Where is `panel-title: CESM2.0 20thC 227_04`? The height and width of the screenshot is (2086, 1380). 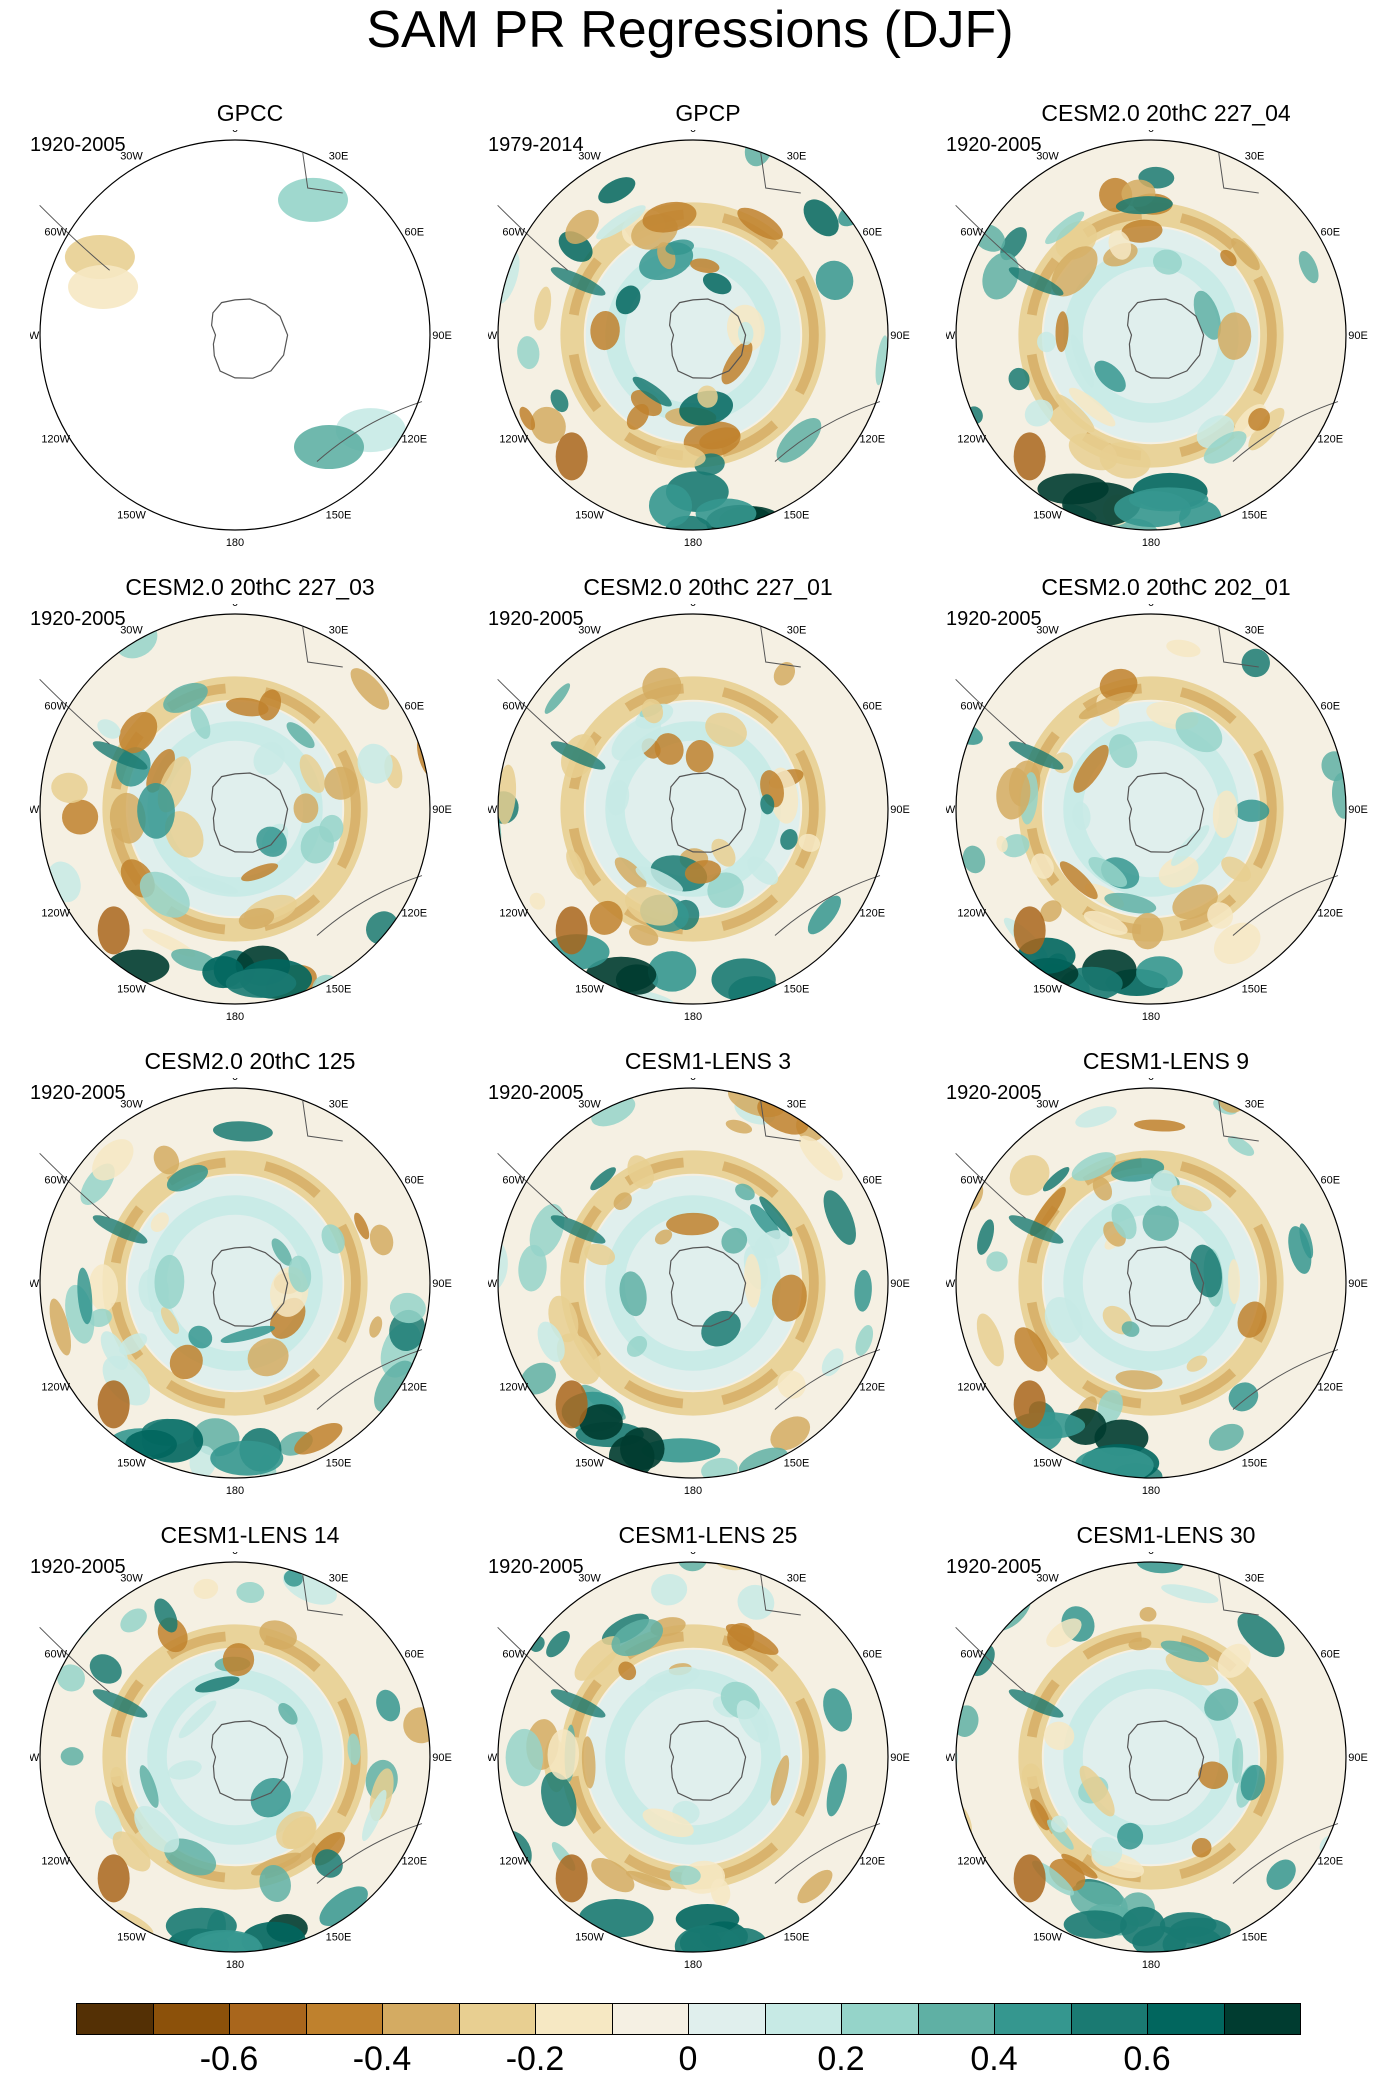
panel-title: CESM2.0 20thC 227_04 is located at coordinates (1166, 113).